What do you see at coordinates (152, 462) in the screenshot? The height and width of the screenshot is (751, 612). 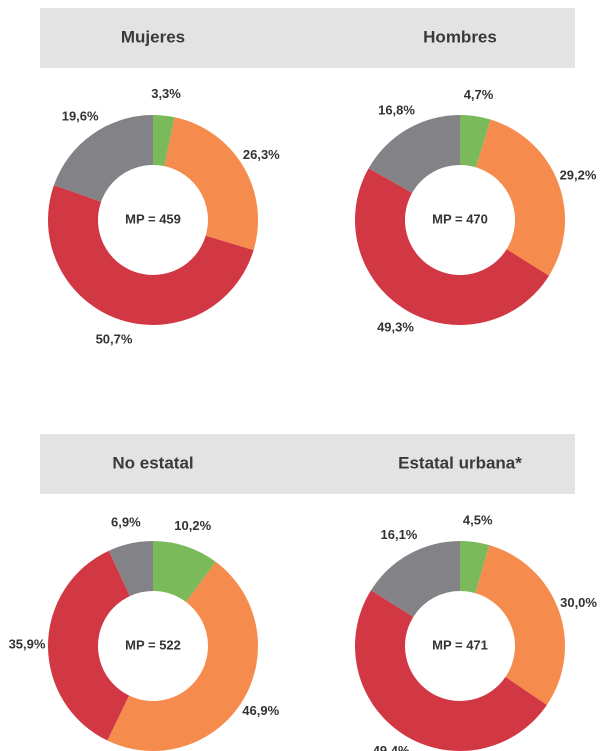 I see `chart-title: No estatal` at bounding box center [152, 462].